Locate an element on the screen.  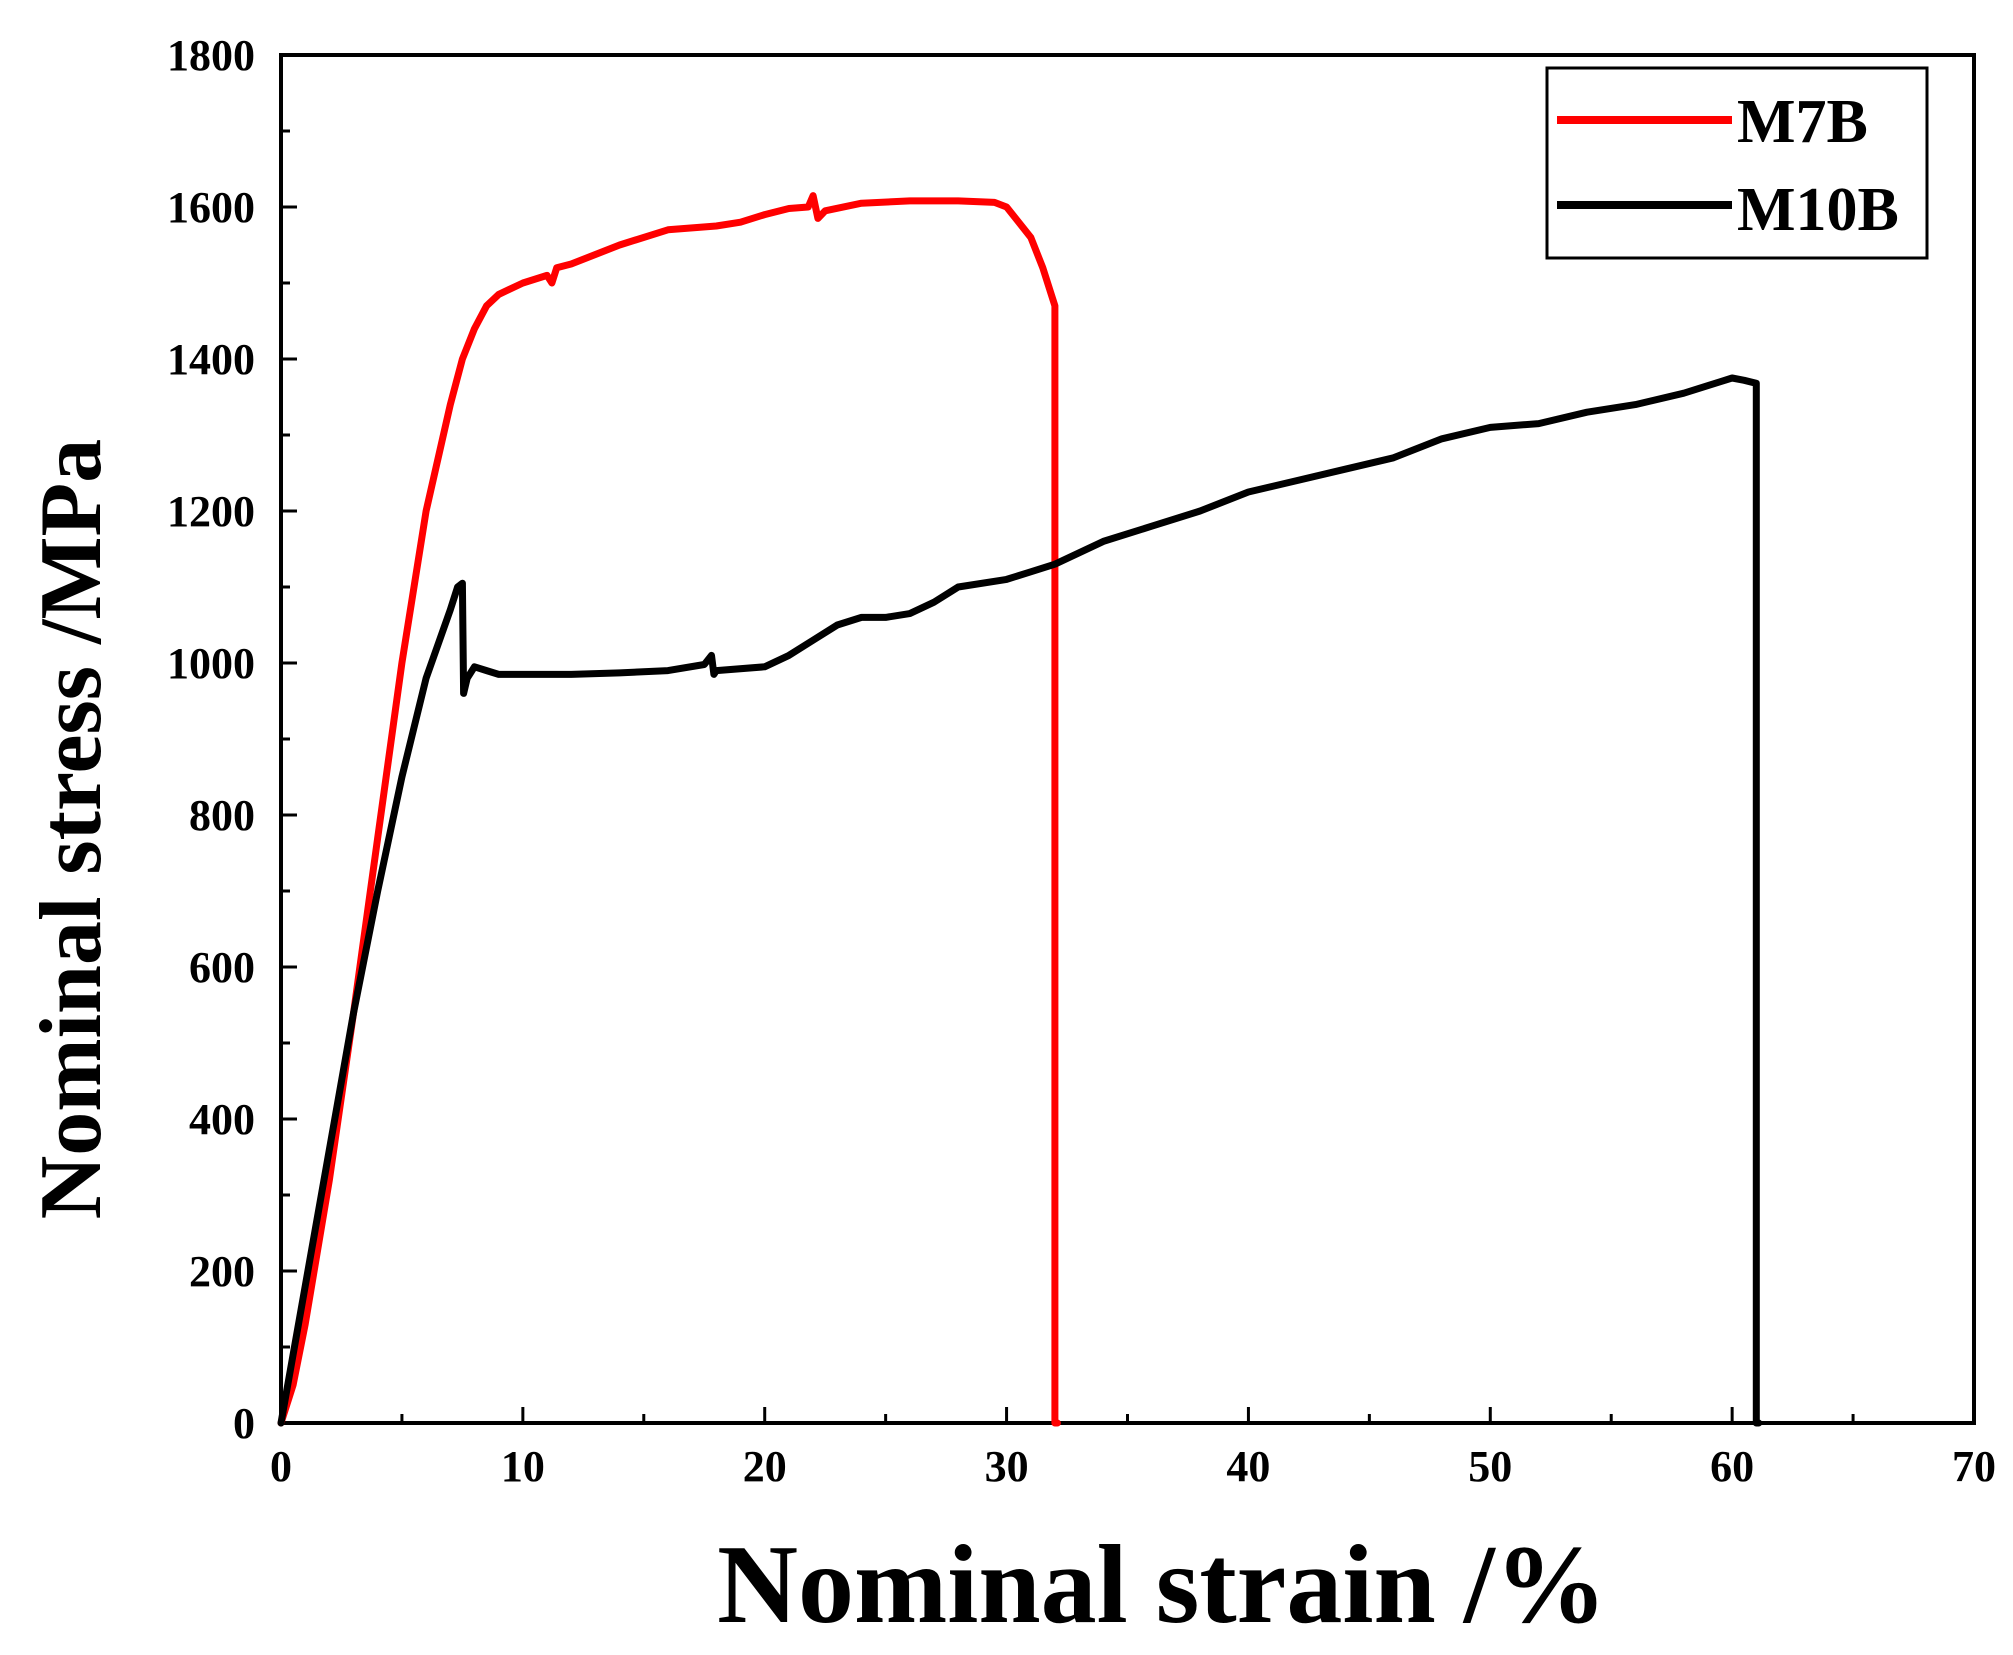
x-tick-label: 30 is located at coordinates (1007, 1466).